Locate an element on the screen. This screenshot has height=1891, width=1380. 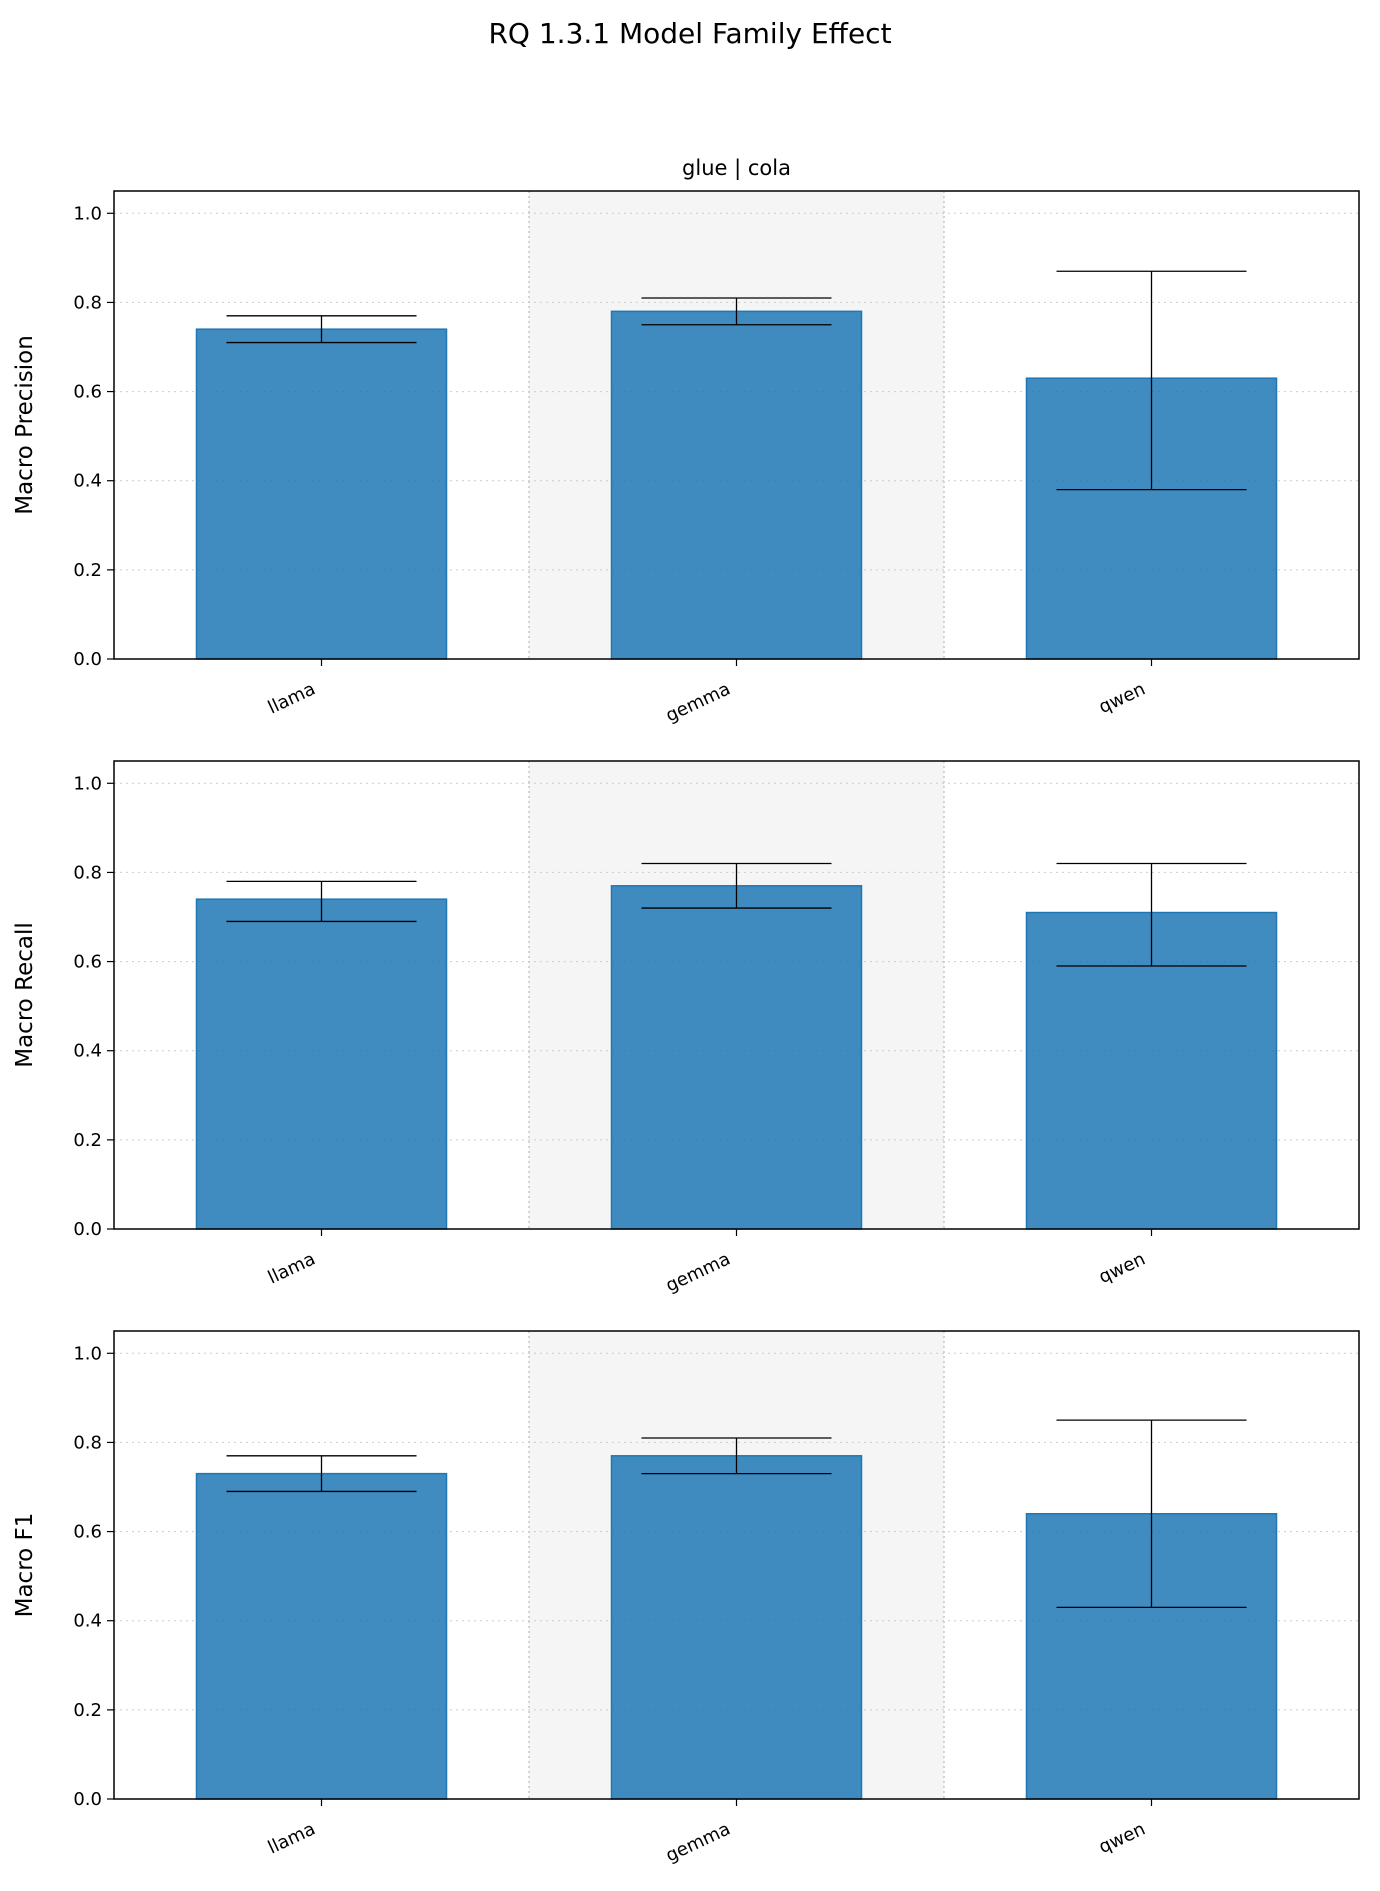
figure-title: RQ 1.3.1 Model Family Effect is located at coordinates (689, 33).